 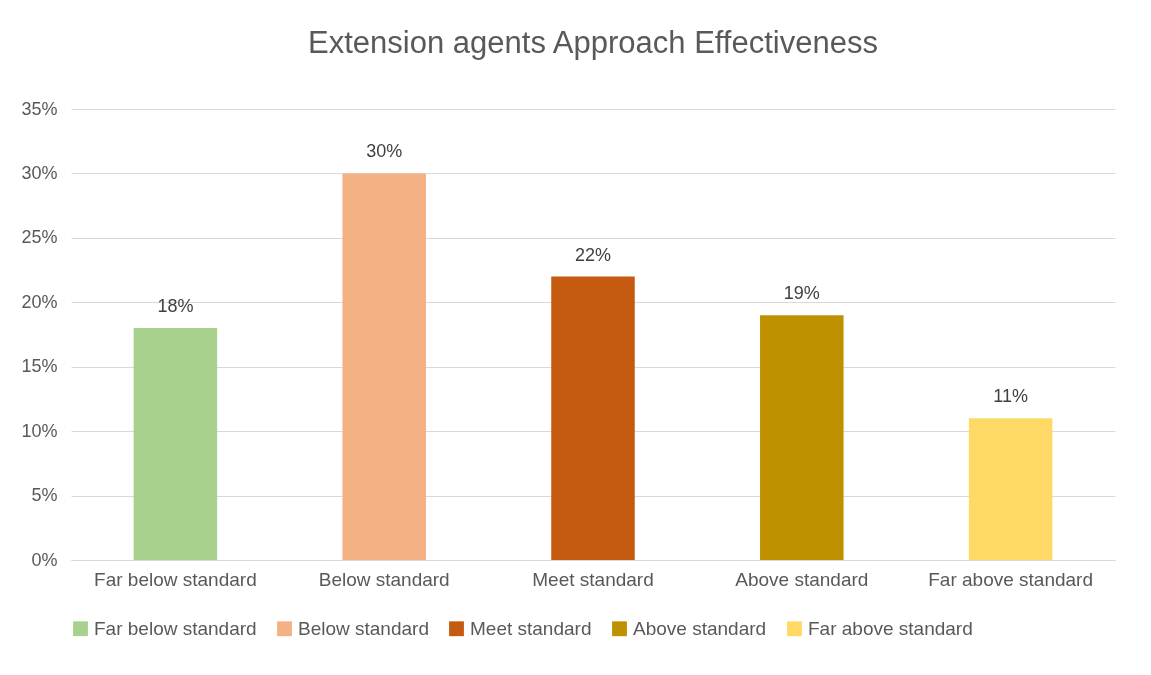 What do you see at coordinates (802, 579) in the screenshot?
I see `x-tick-label: Above standard` at bounding box center [802, 579].